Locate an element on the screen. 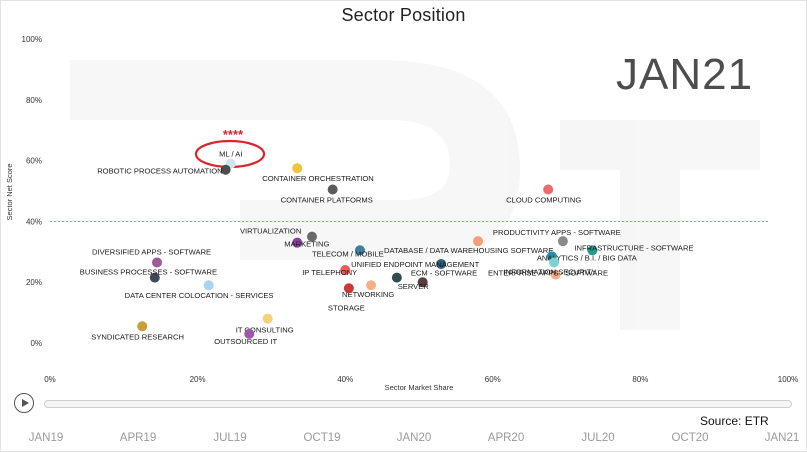 The image size is (807, 452). x-axis-title: Sector Market Share is located at coordinates (419, 387).